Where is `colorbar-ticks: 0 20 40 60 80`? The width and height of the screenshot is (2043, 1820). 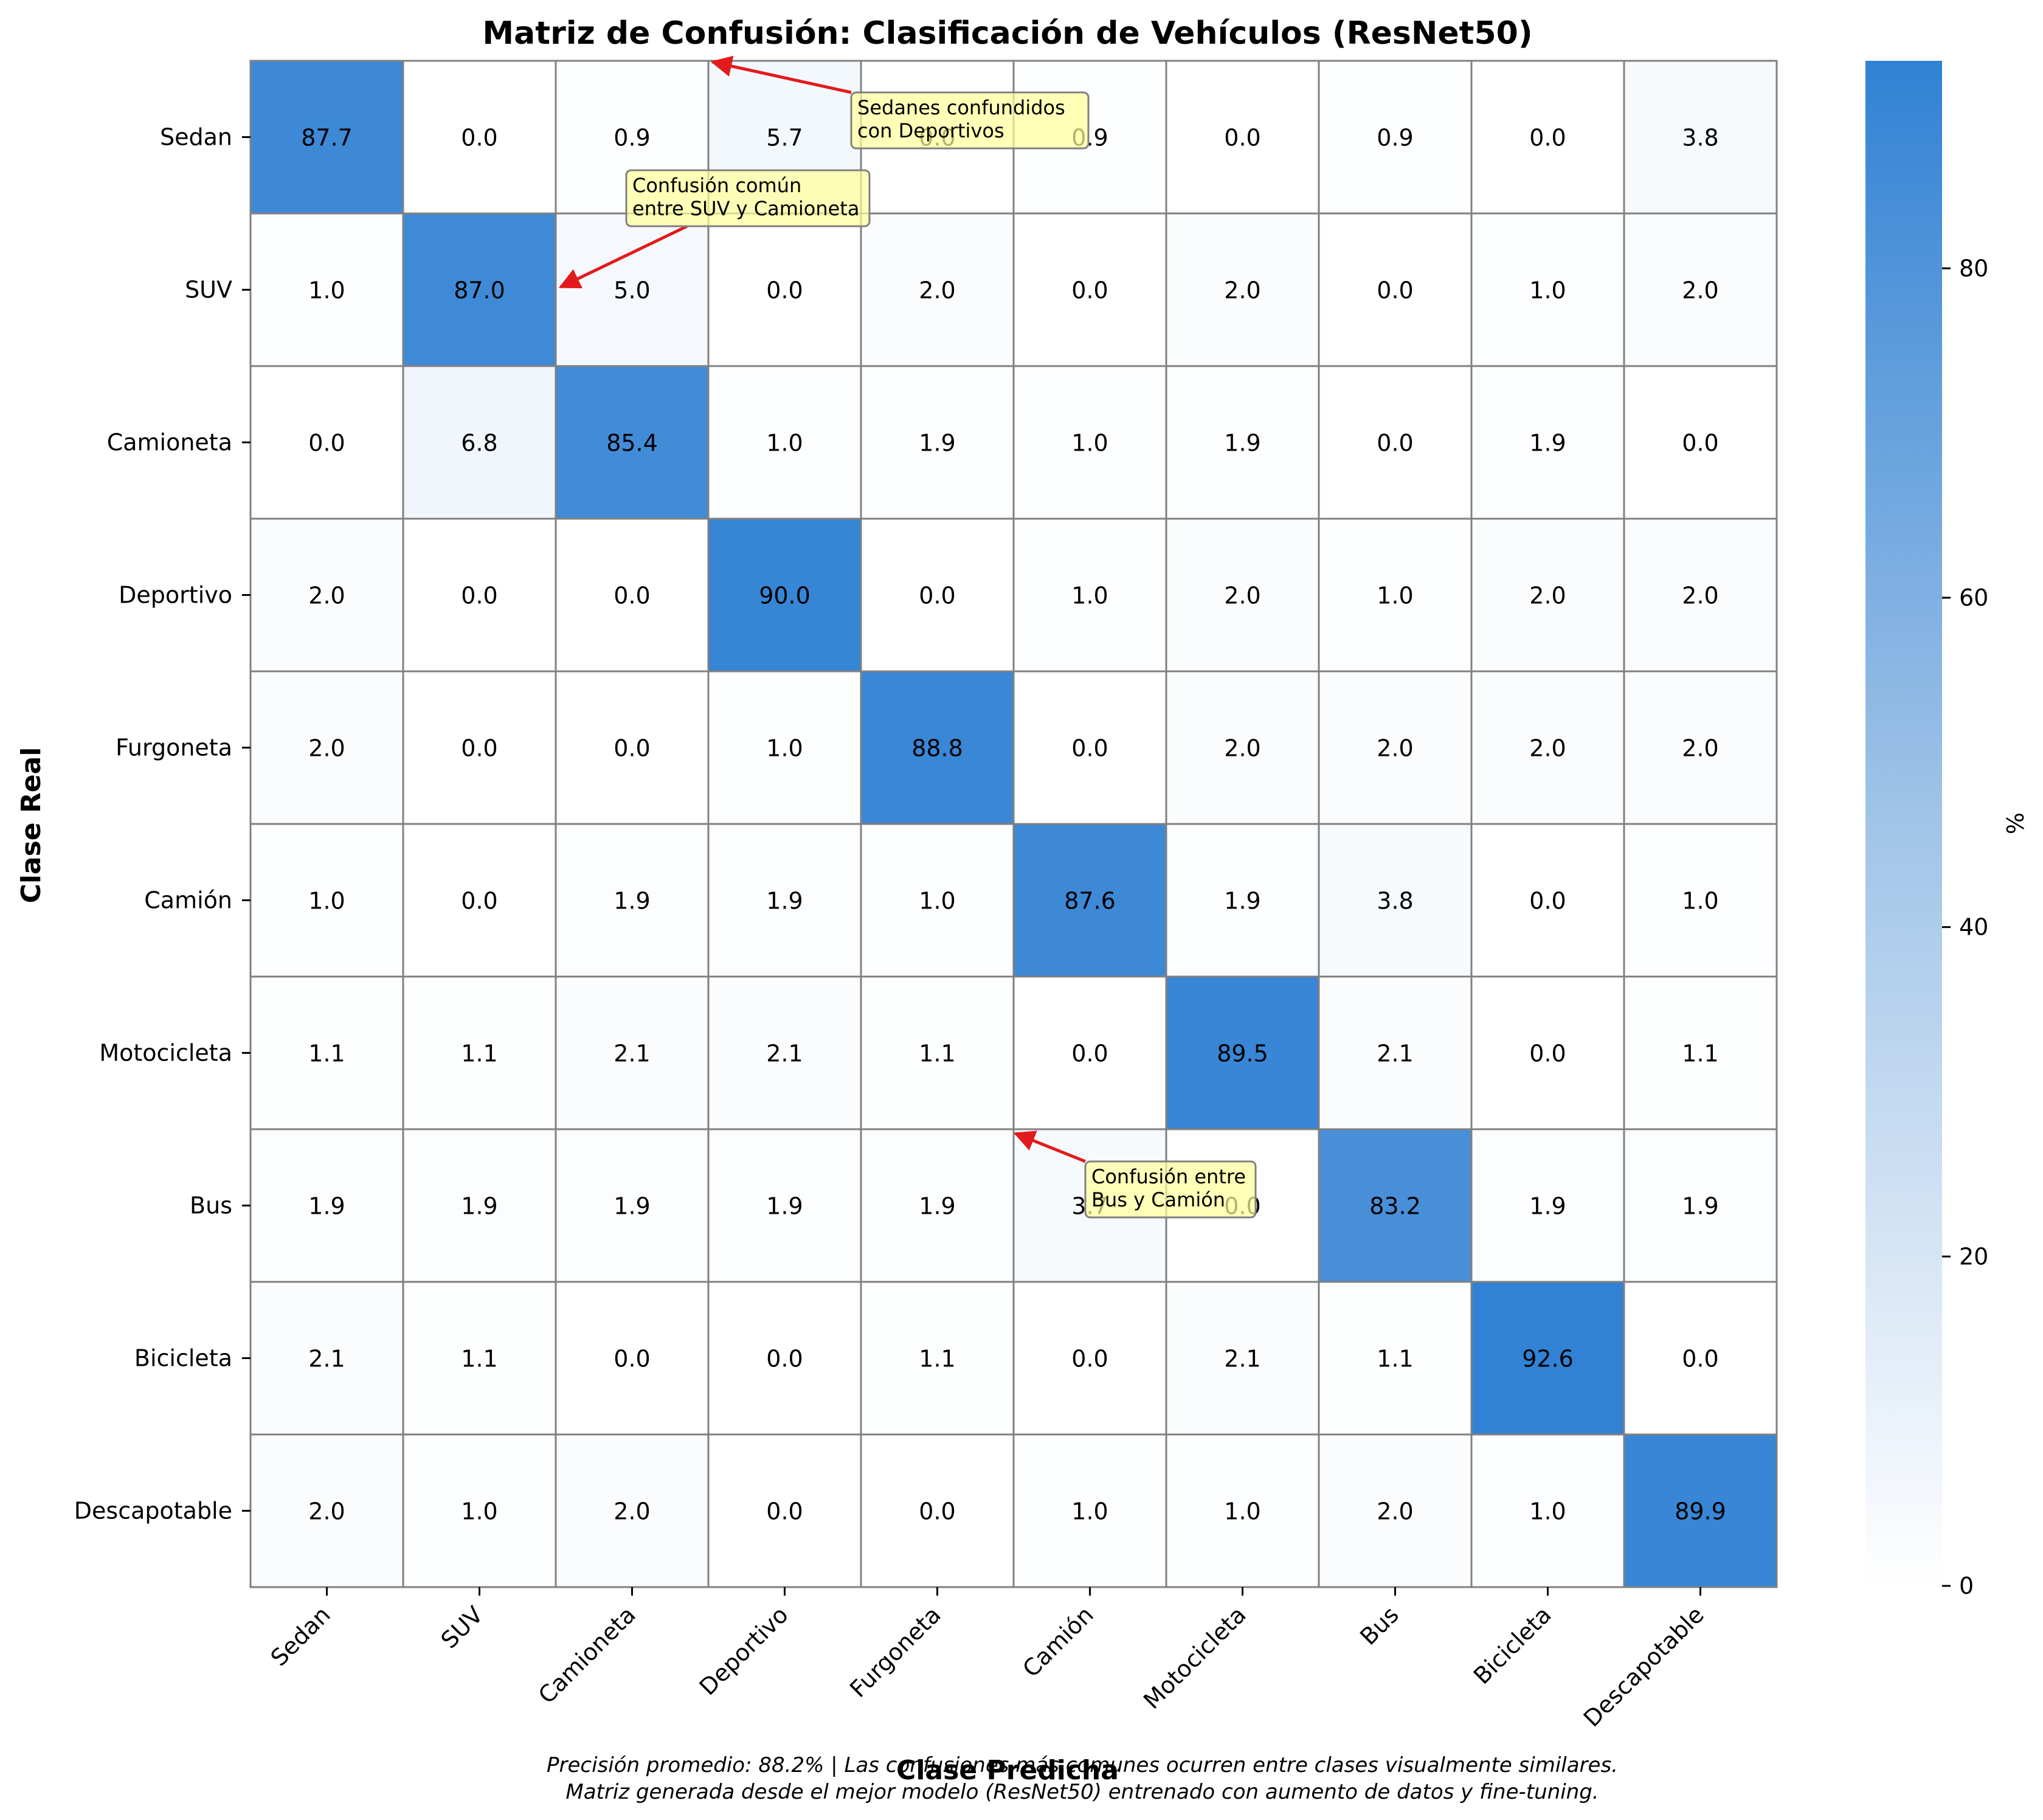 colorbar-ticks: 0 20 40 60 80 is located at coordinates (1965, 927).